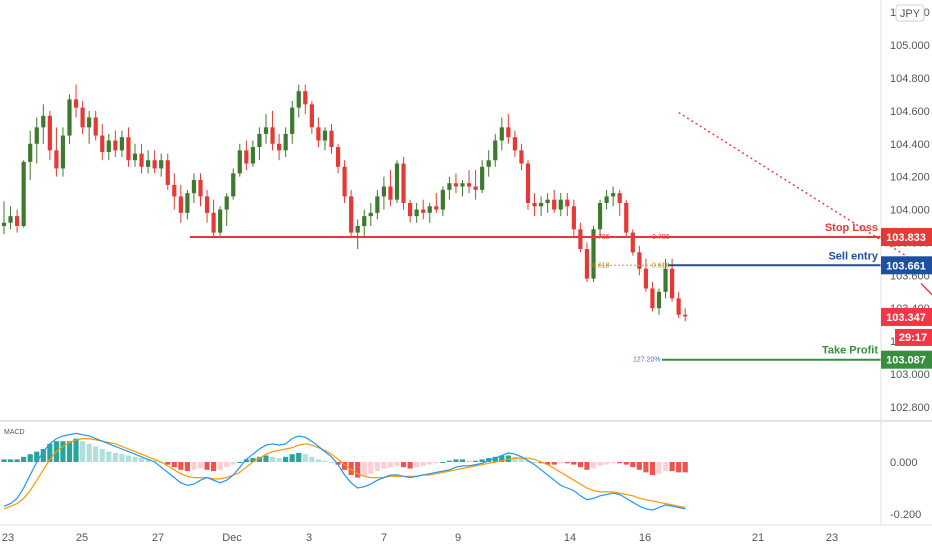 The width and height of the screenshot is (932, 550). I want to click on sell-entry-tag-text: 103.661, so click(906, 266).